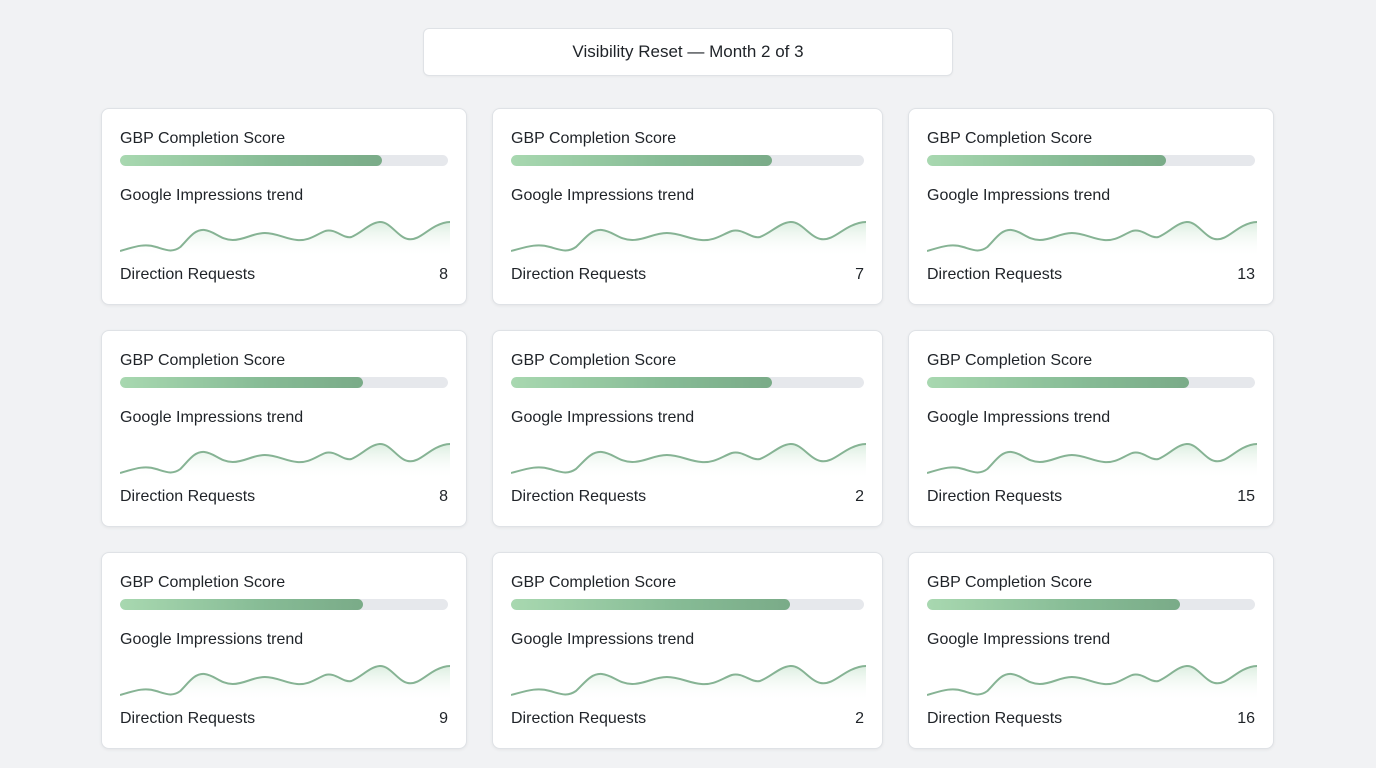 Image resolution: width=1376 pixels, height=768 pixels. What do you see at coordinates (1246, 718) in the screenshot?
I see `direction-requests-value: 16` at bounding box center [1246, 718].